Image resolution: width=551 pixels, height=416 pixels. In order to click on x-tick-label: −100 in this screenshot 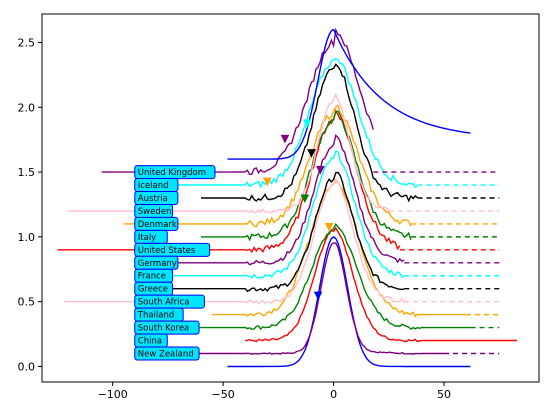, I will do `click(113, 394)`.